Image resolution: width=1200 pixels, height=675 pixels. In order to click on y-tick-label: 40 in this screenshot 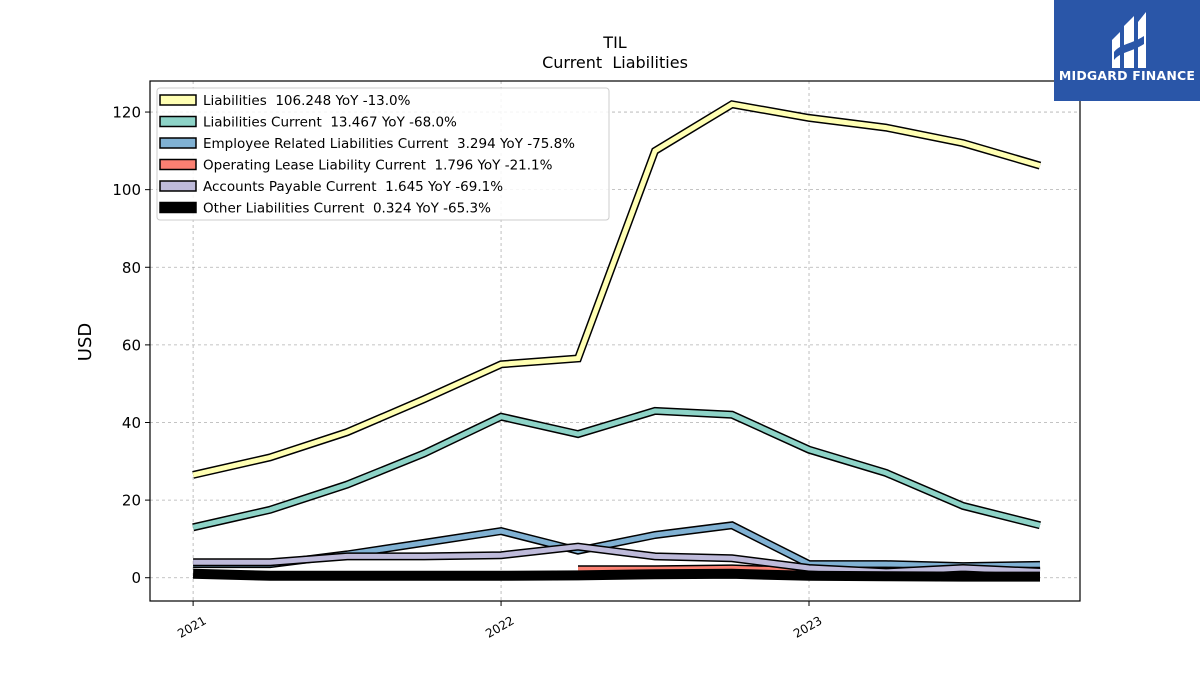, I will do `click(131, 423)`.